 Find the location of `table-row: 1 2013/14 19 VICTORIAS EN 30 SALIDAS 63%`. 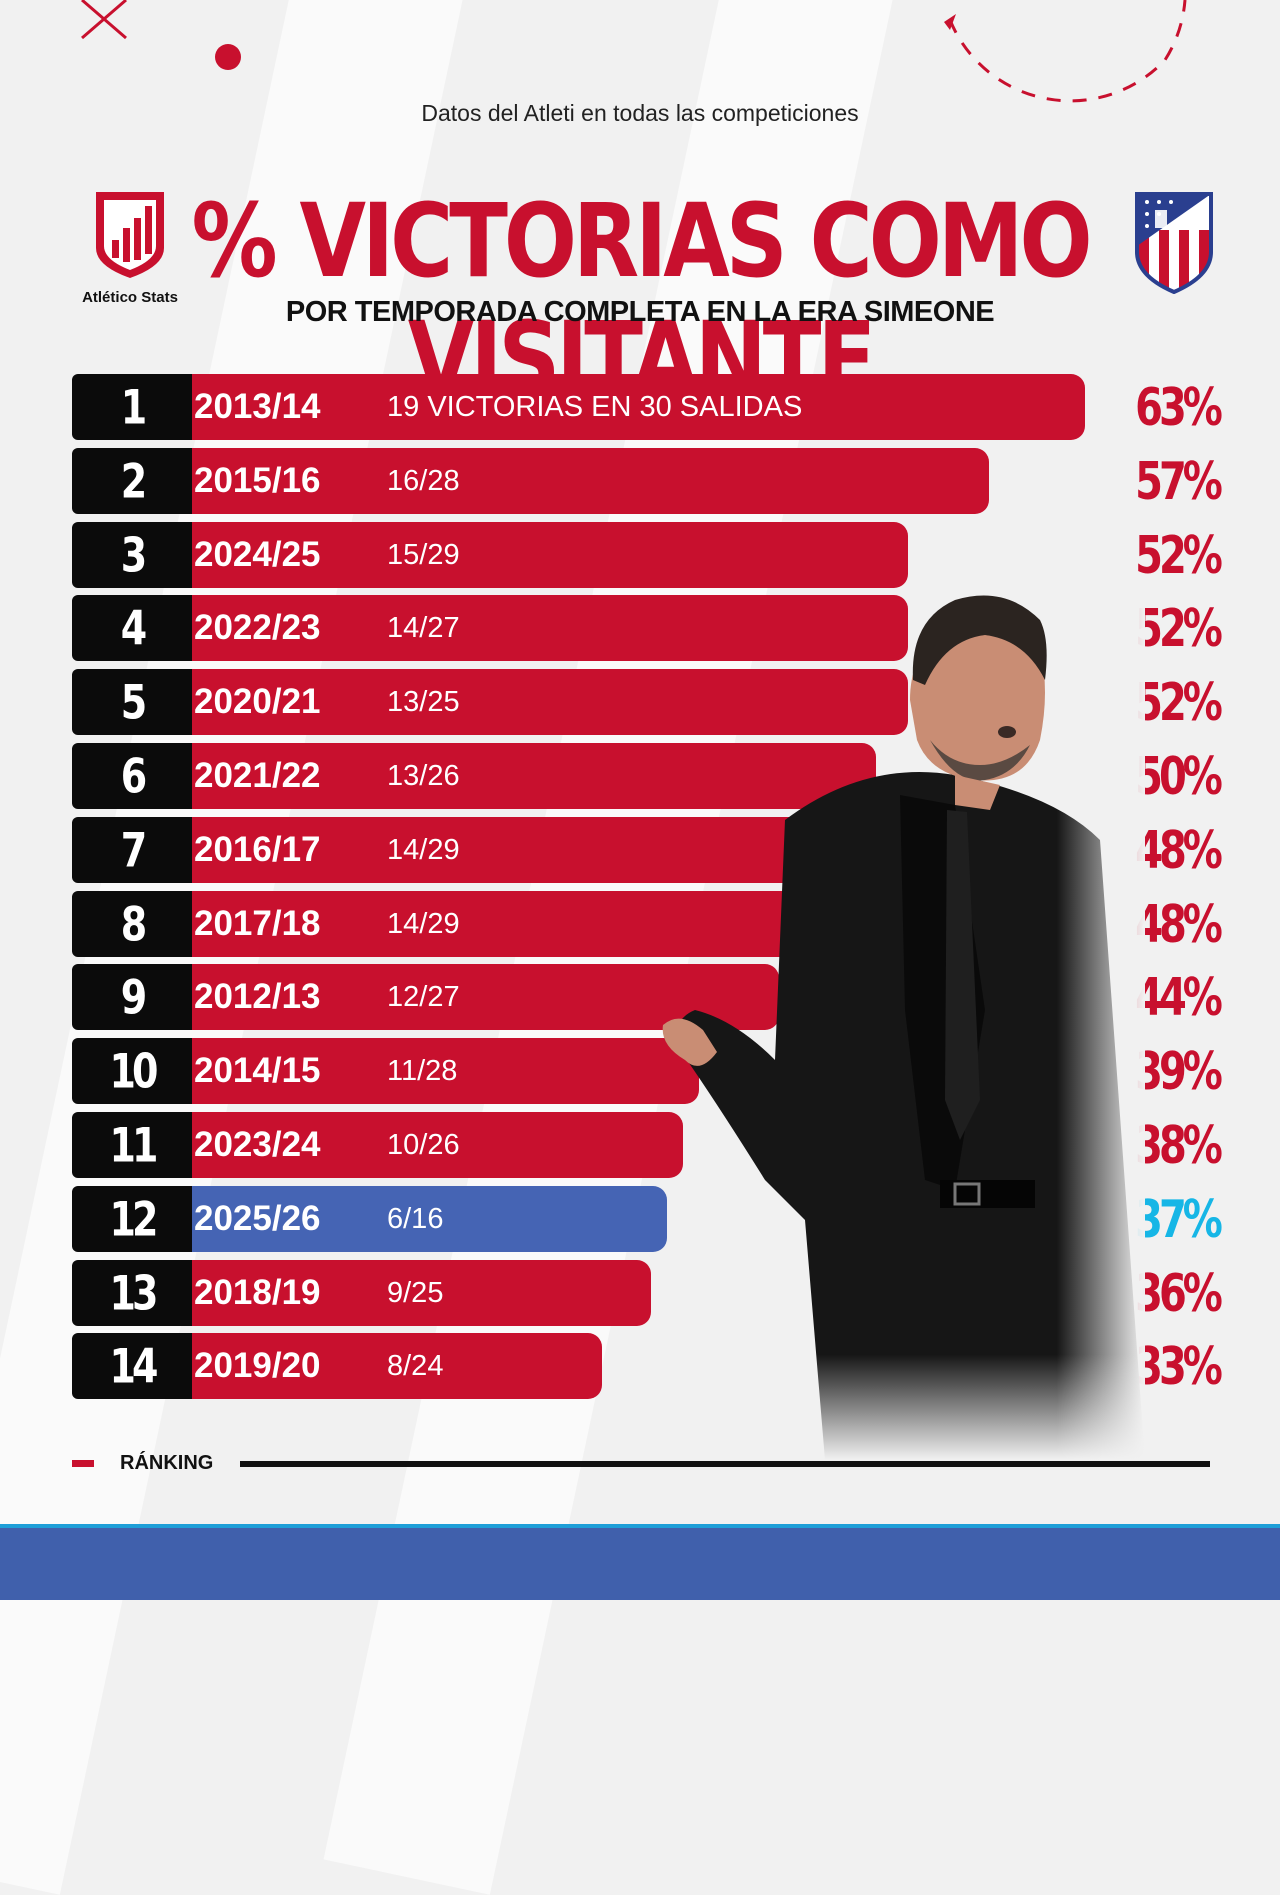

table-row: 1 2013/14 19 VICTORIAS EN 30 SALIDAS 63% is located at coordinates (647, 407).